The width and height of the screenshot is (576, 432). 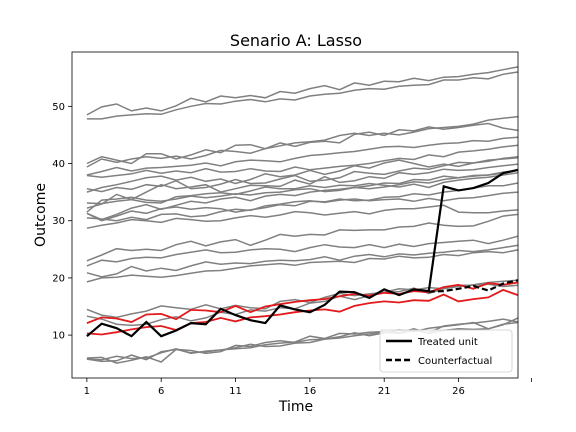 What do you see at coordinates (384, 391) in the screenshot?
I see `x-tick-label: 21` at bounding box center [384, 391].